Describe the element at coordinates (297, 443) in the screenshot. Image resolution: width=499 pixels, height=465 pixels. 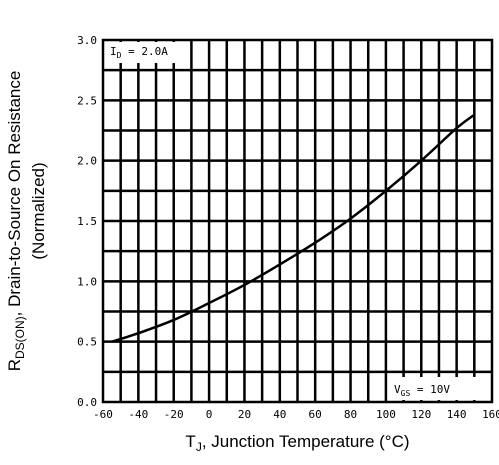
I see `x-axis-title: TJ, Junction Temperature (°C)` at that location.